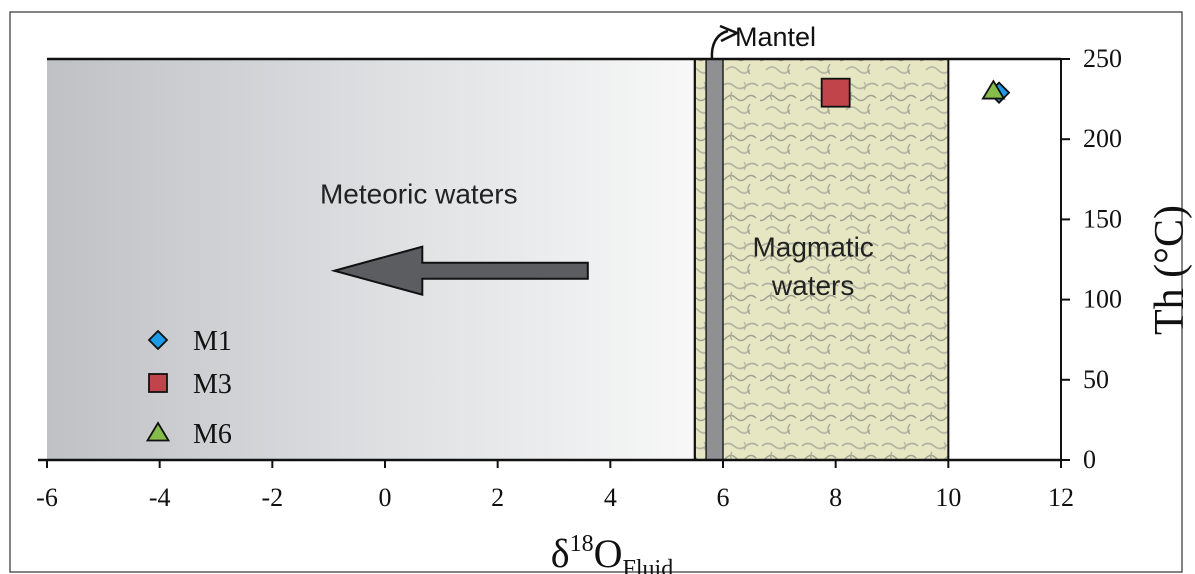 This screenshot has width=1195, height=574. What do you see at coordinates (1102, 299) in the screenshot?
I see `y-tick-label: 100` at bounding box center [1102, 299].